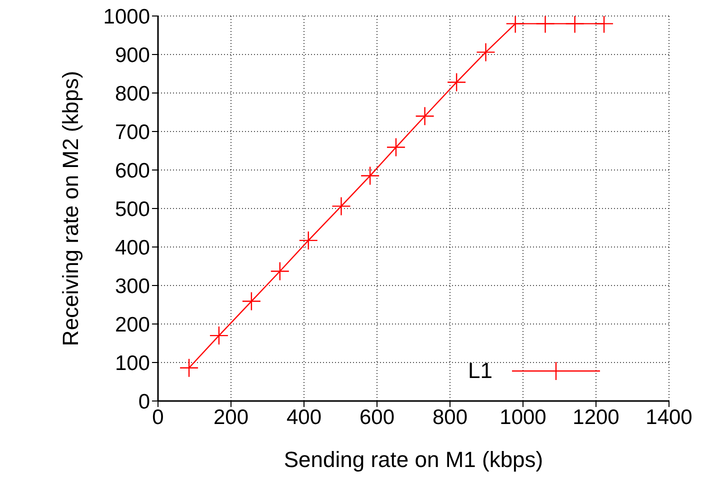 This screenshot has height=491, width=705. What do you see at coordinates (132, 55) in the screenshot?
I see `y-tick-label: 900` at bounding box center [132, 55].